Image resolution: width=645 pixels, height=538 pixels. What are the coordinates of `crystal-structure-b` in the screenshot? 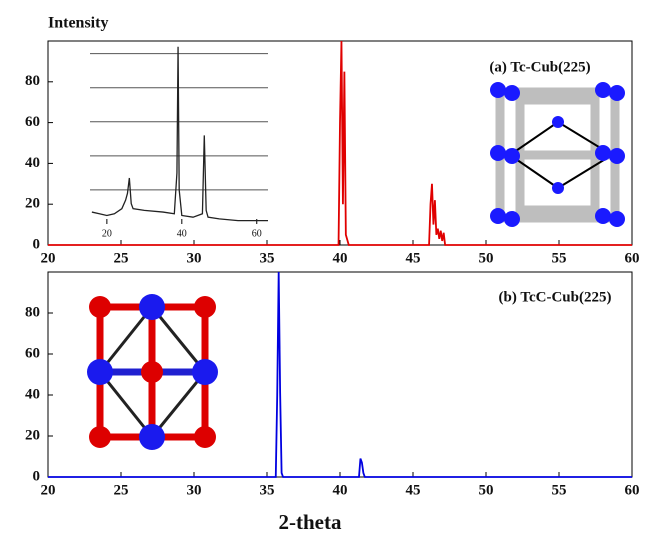 It's located at (152, 372).